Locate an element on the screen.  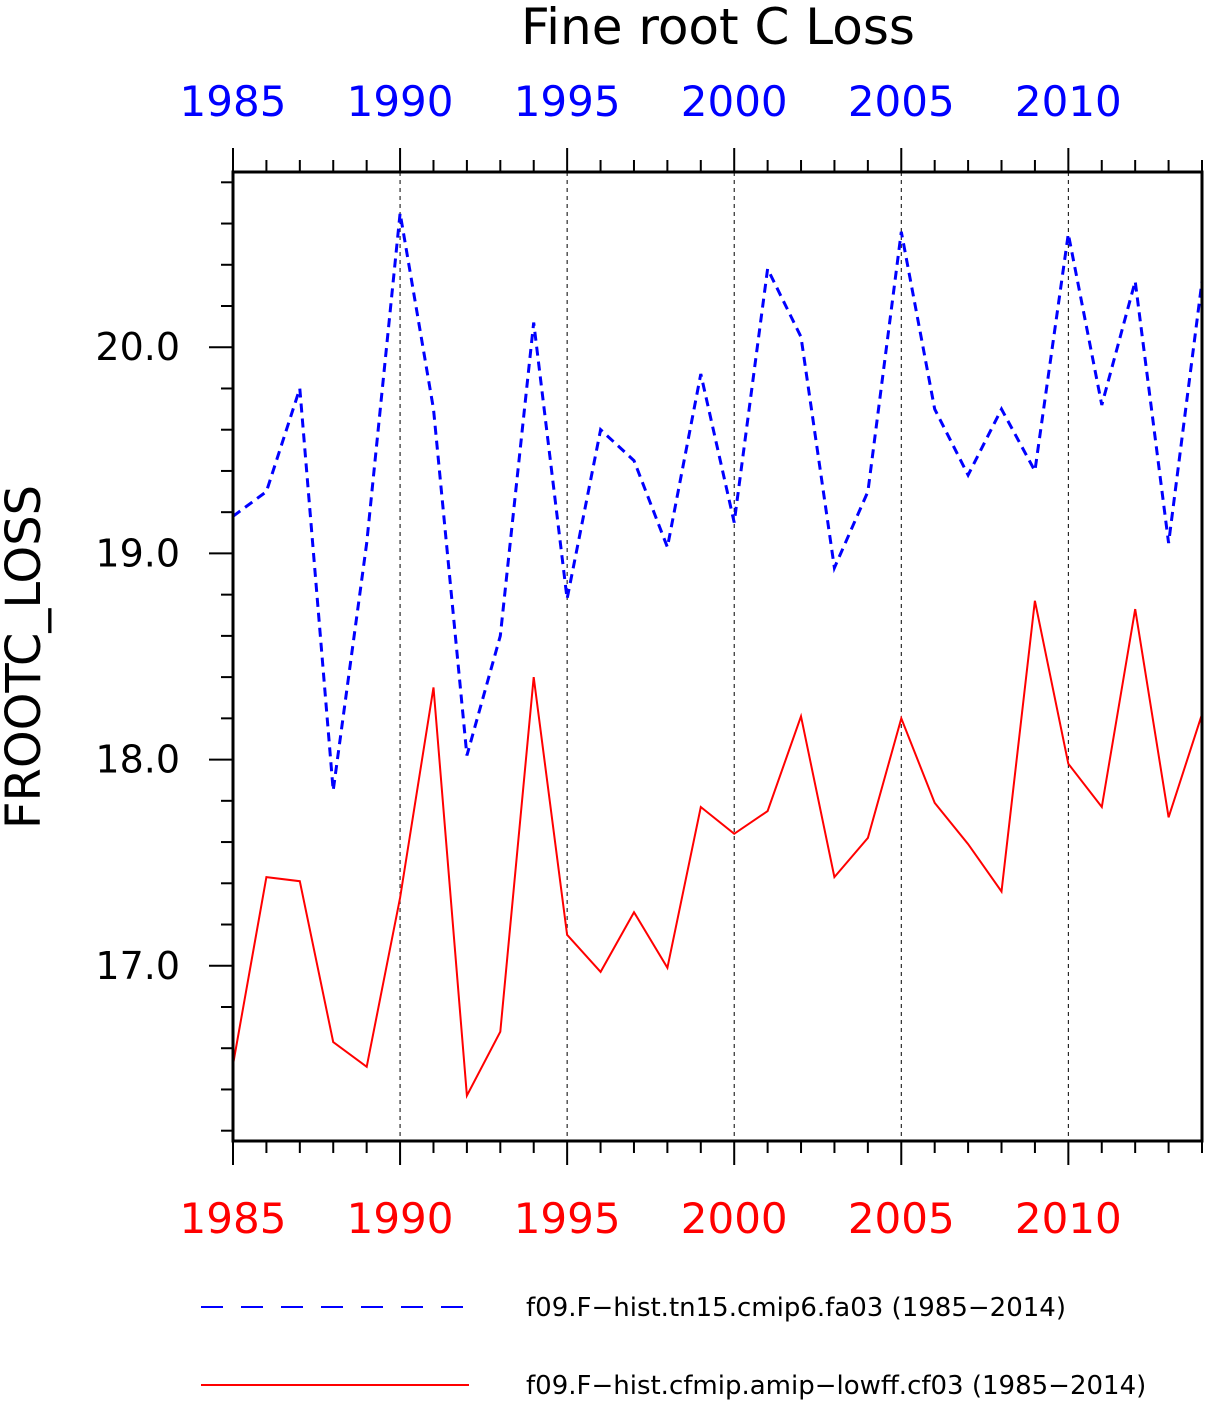
bottom-tick-label-2005: 2005 is located at coordinates (901, 1218).